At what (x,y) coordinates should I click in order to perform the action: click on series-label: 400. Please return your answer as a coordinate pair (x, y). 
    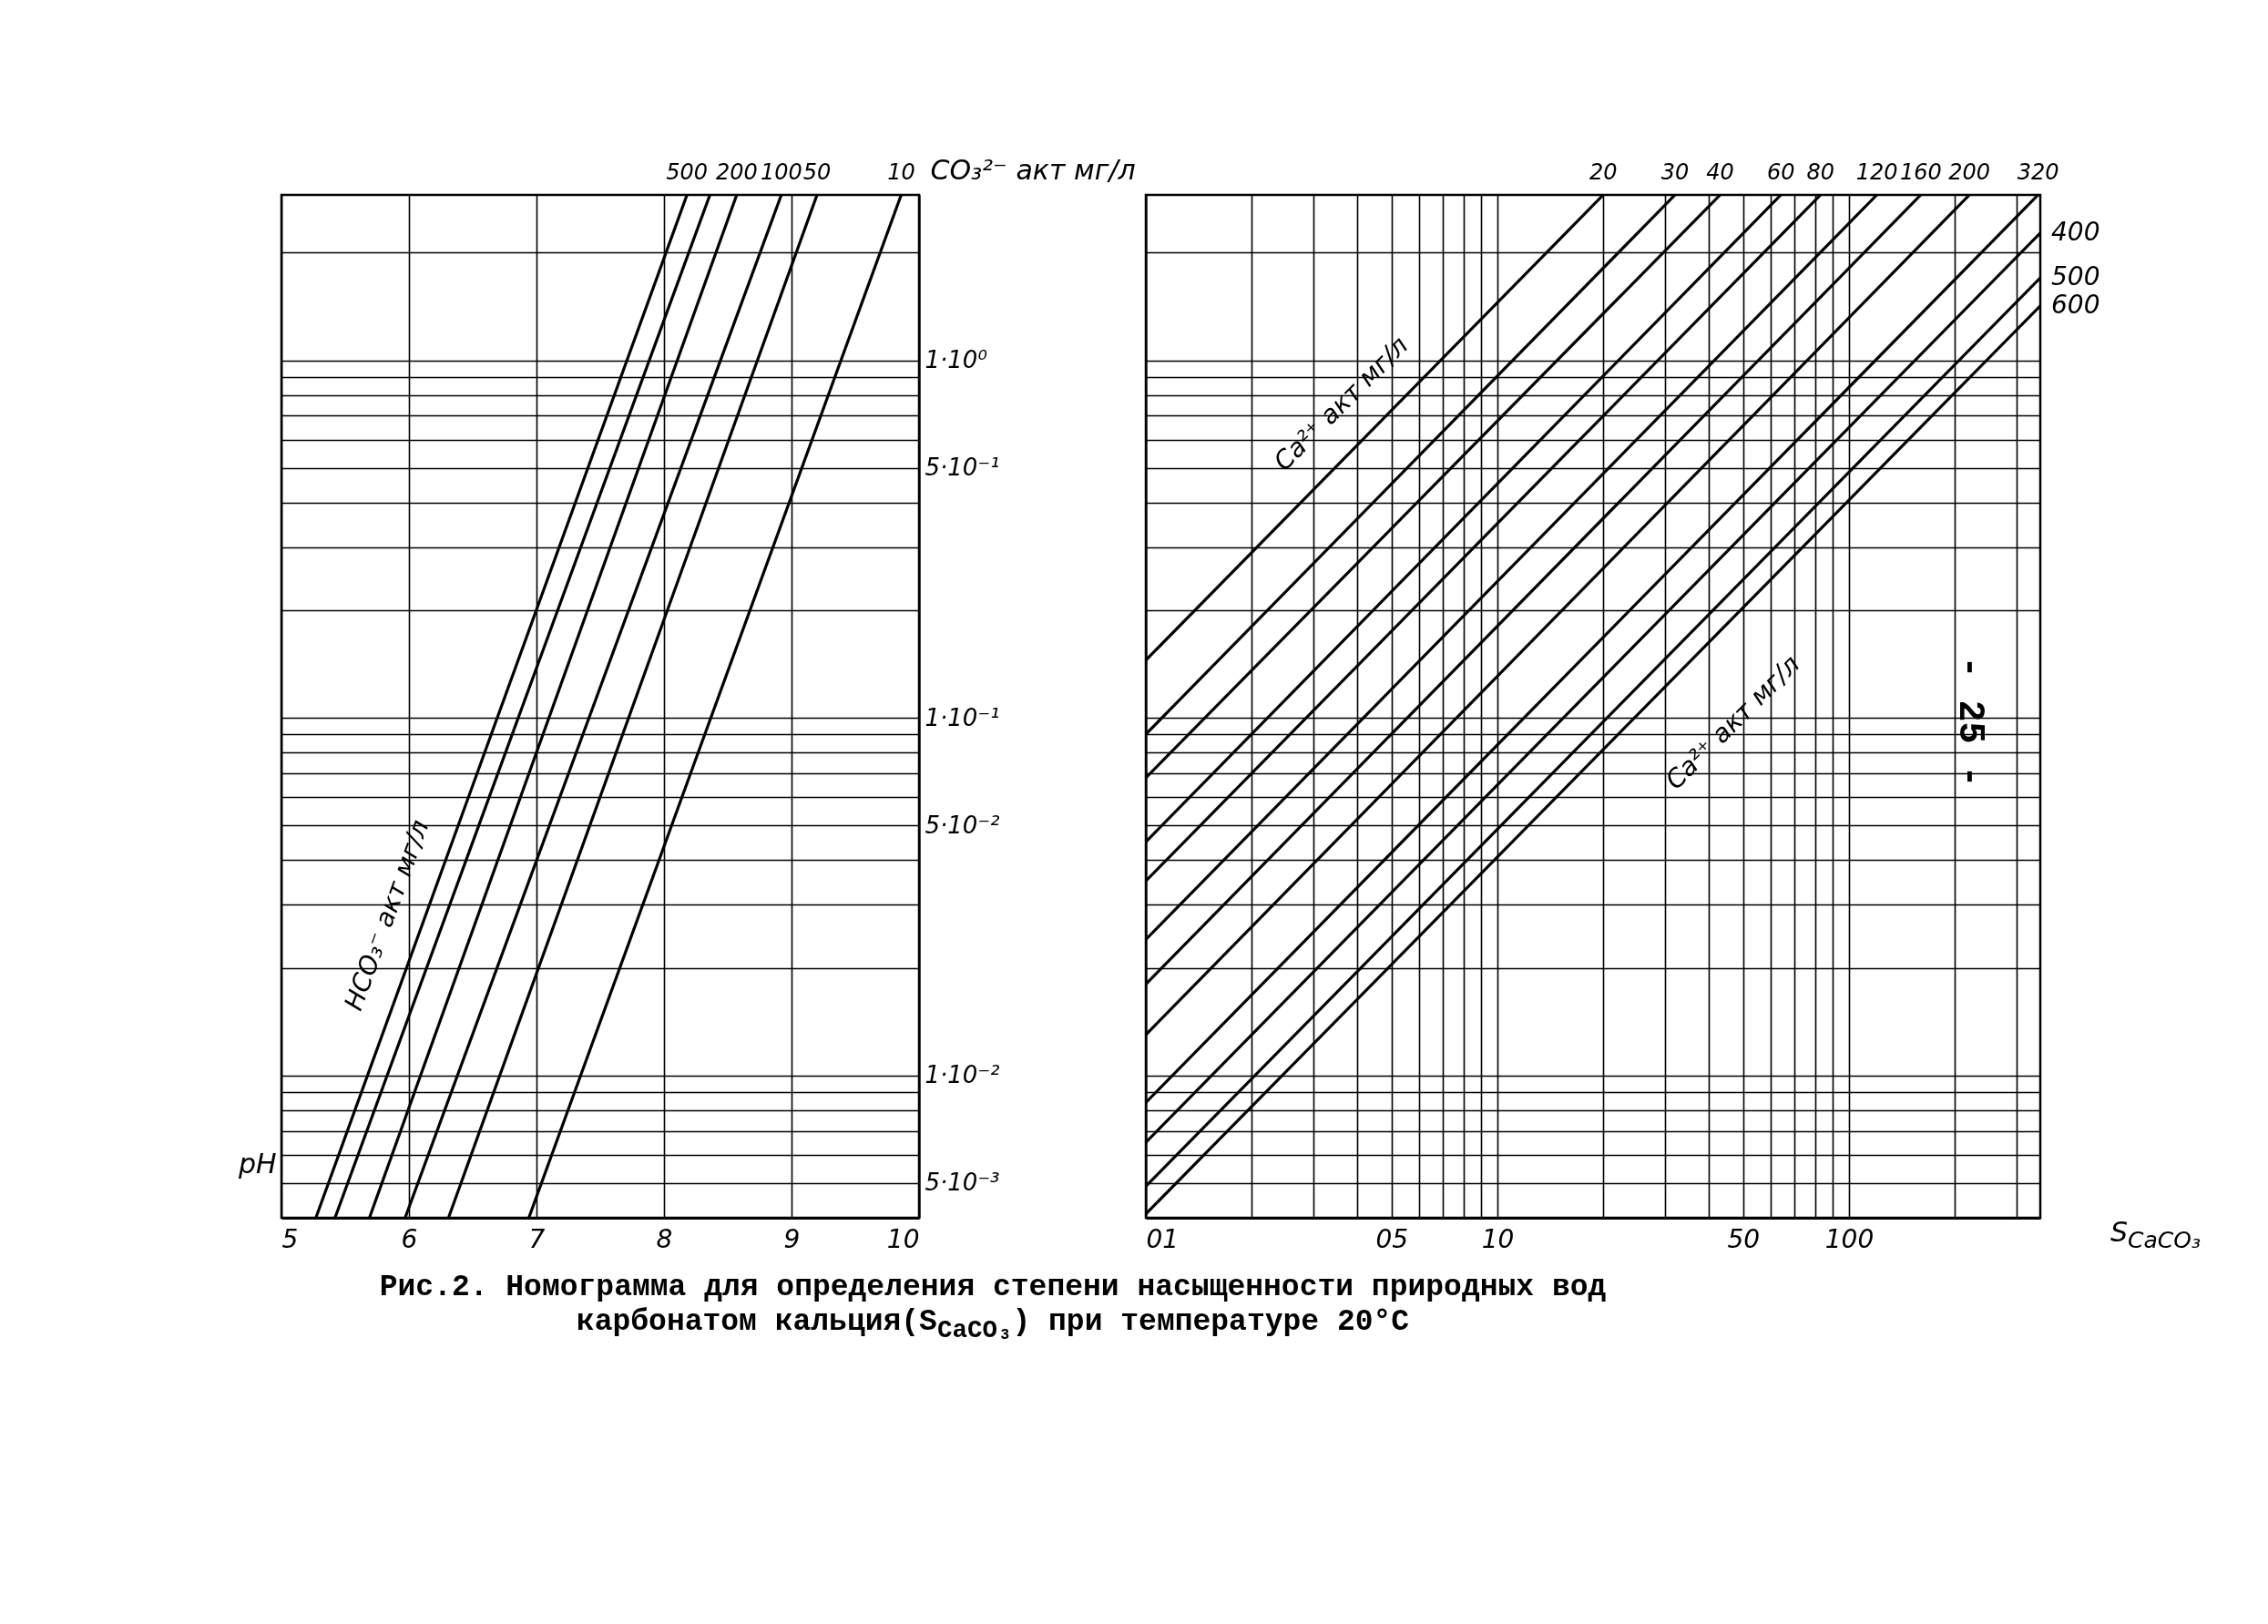
    Looking at the image, I should click on (2075, 232).